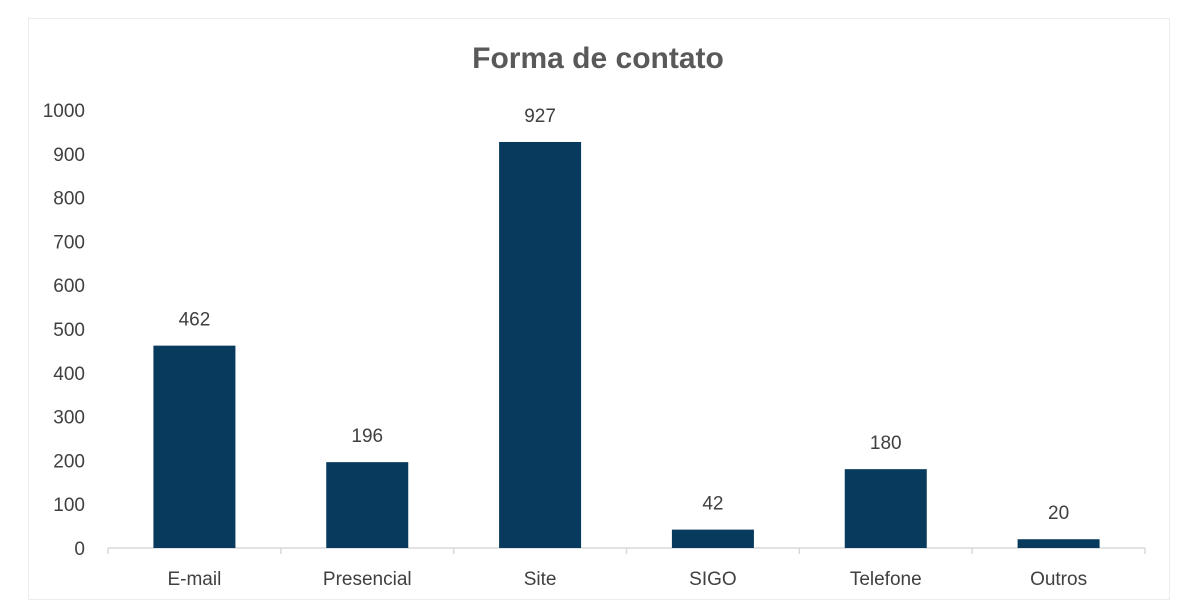  I want to click on y-tick-label: 0, so click(79, 549).